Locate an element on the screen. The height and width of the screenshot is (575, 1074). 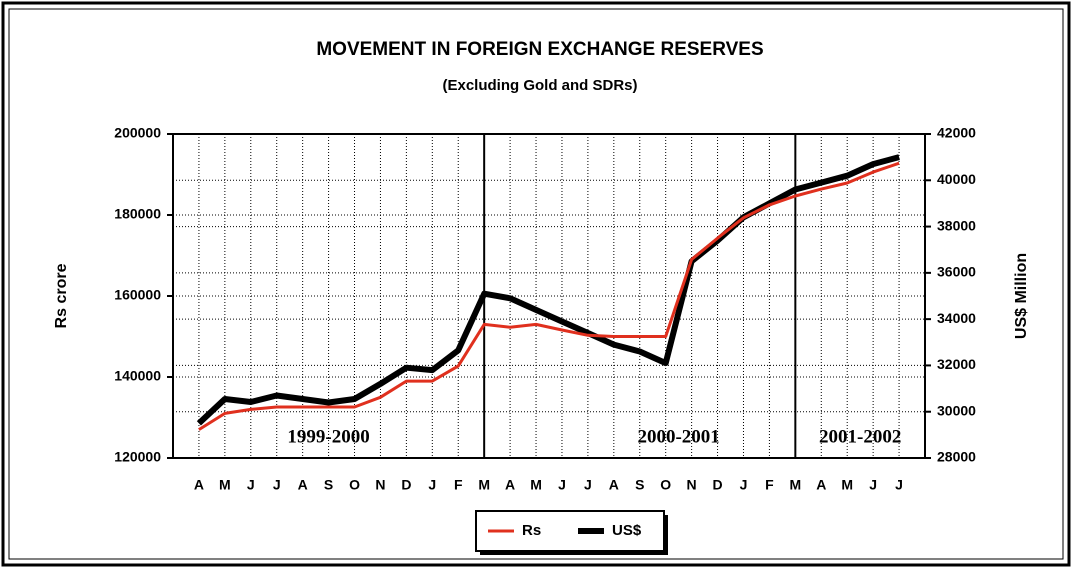
chart-title: MOVEMENT IN FOREIGN EXCHANGE RESERVES is located at coordinates (539, 49).